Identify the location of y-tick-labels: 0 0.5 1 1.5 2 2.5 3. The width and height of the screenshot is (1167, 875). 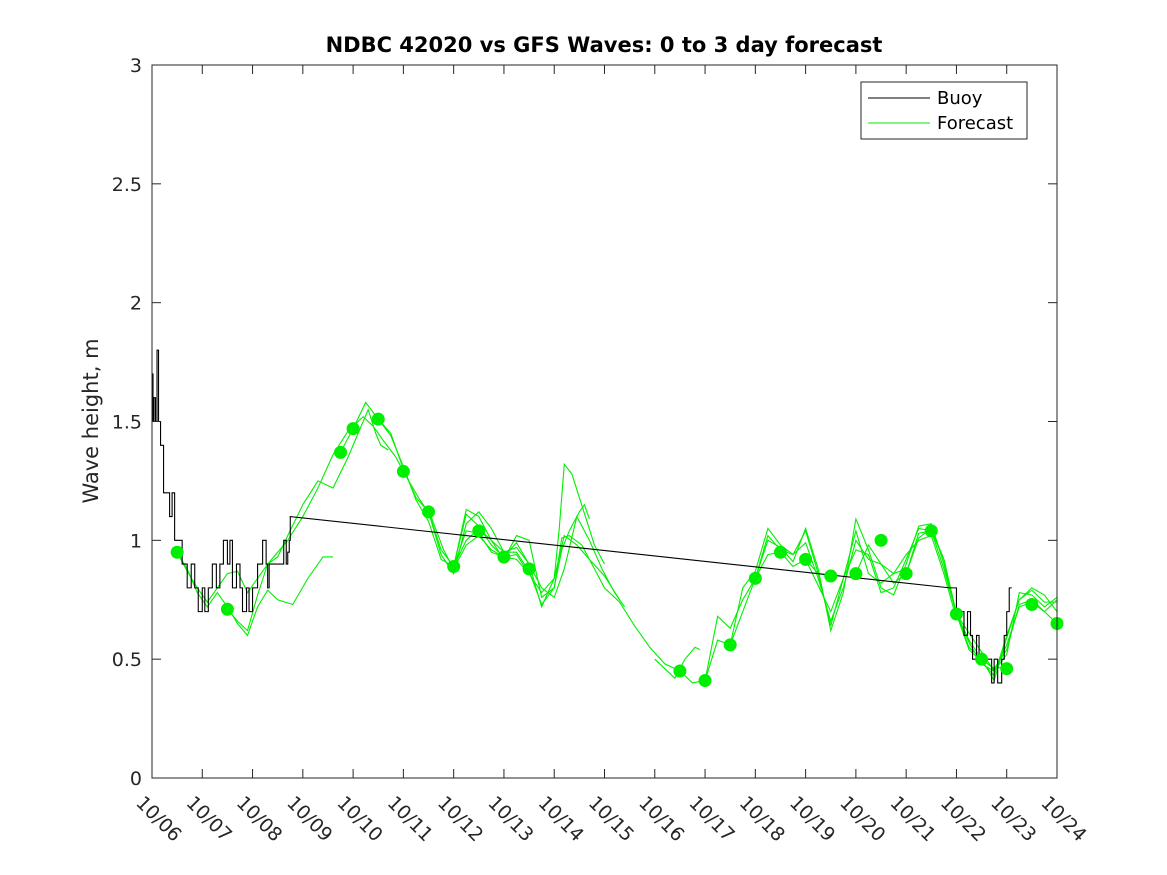
(127, 422).